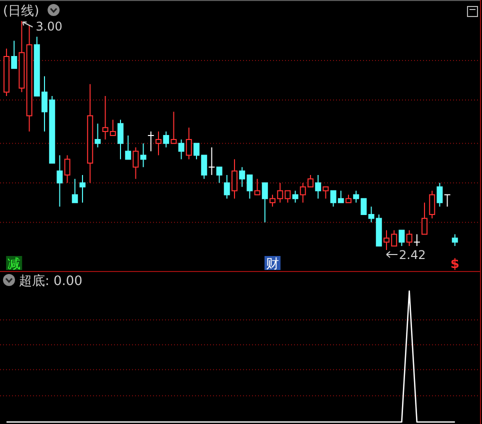 The height and width of the screenshot is (424, 482). What do you see at coordinates (21, 11) in the screenshot?
I see `chart-title: (日线)` at bounding box center [21, 11].